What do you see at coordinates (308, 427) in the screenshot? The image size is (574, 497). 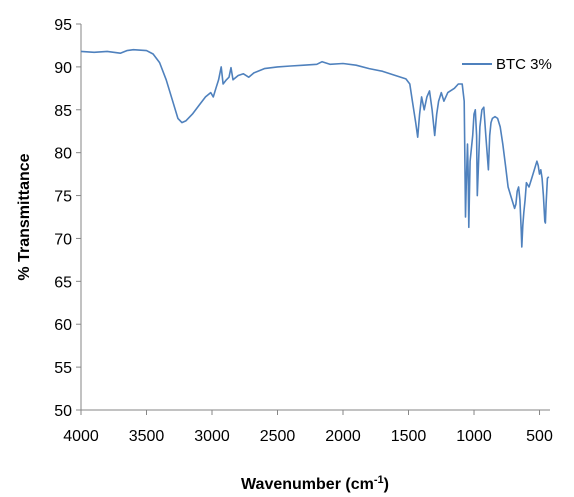 I see `x-axis: 4000 3500 3000 2500 2000 1500 1000 500` at bounding box center [308, 427].